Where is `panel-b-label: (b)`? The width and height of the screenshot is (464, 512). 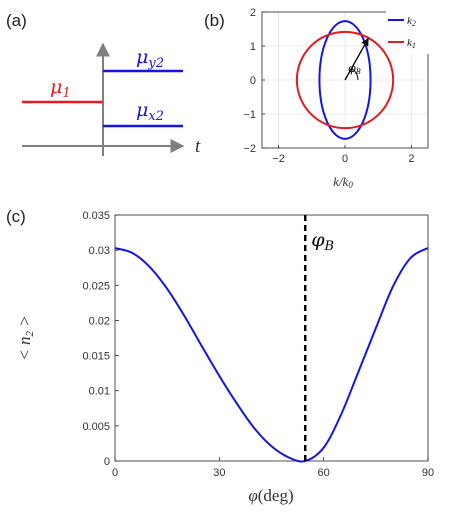 panel-b-label: (b) is located at coordinates (214, 20).